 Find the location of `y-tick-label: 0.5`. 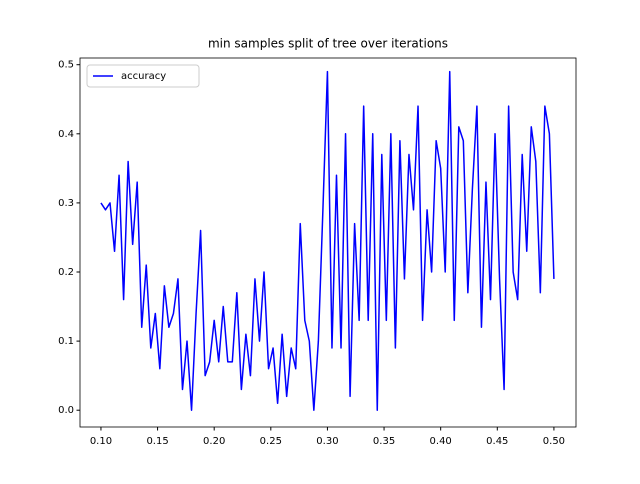

y-tick-label: 0.5 is located at coordinates (66, 65).